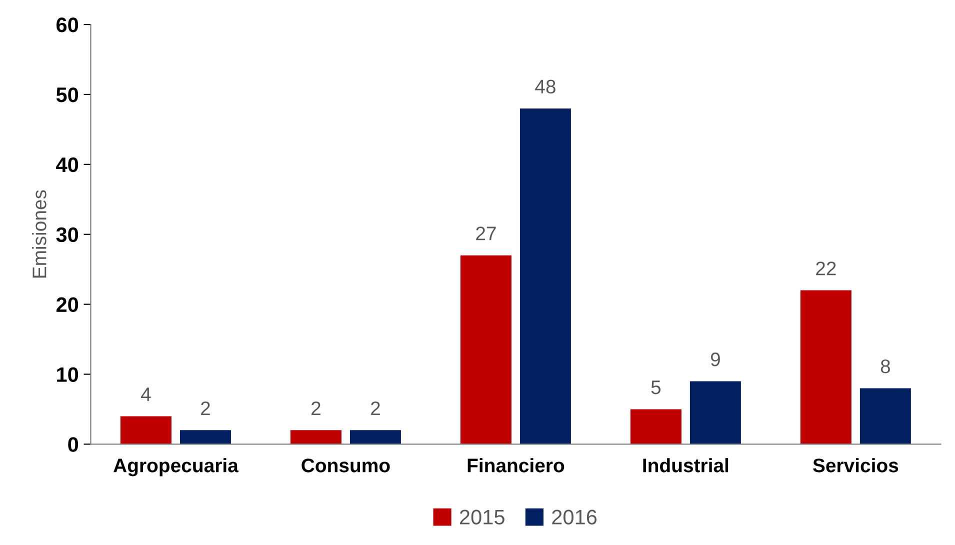 The height and width of the screenshot is (545, 955). What do you see at coordinates (574, 517) in the screenshot?
I see `legend-label: 2016` at bounding box center [574, 517].